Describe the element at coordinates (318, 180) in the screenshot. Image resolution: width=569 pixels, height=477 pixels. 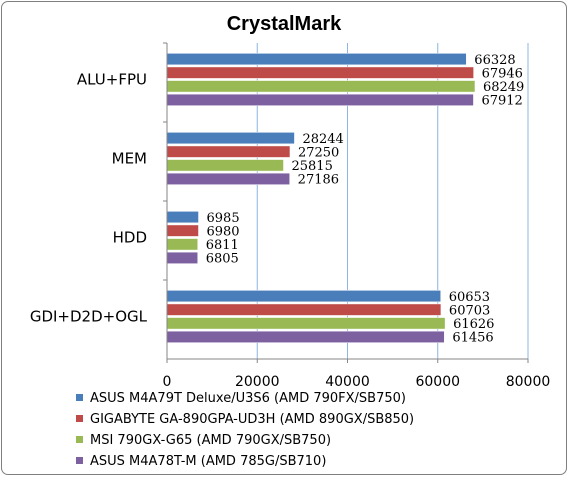
I see `data-label: 27186` at that location.